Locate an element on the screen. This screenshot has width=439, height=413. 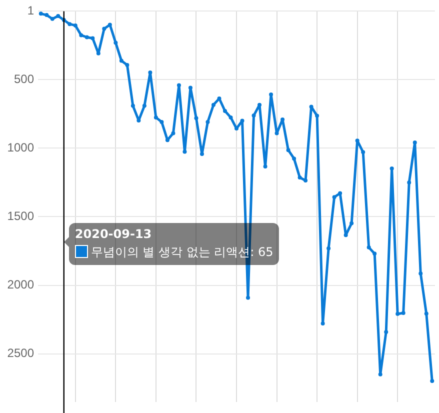
y-tick-label: 1500 is located at coordinates (20, 216).